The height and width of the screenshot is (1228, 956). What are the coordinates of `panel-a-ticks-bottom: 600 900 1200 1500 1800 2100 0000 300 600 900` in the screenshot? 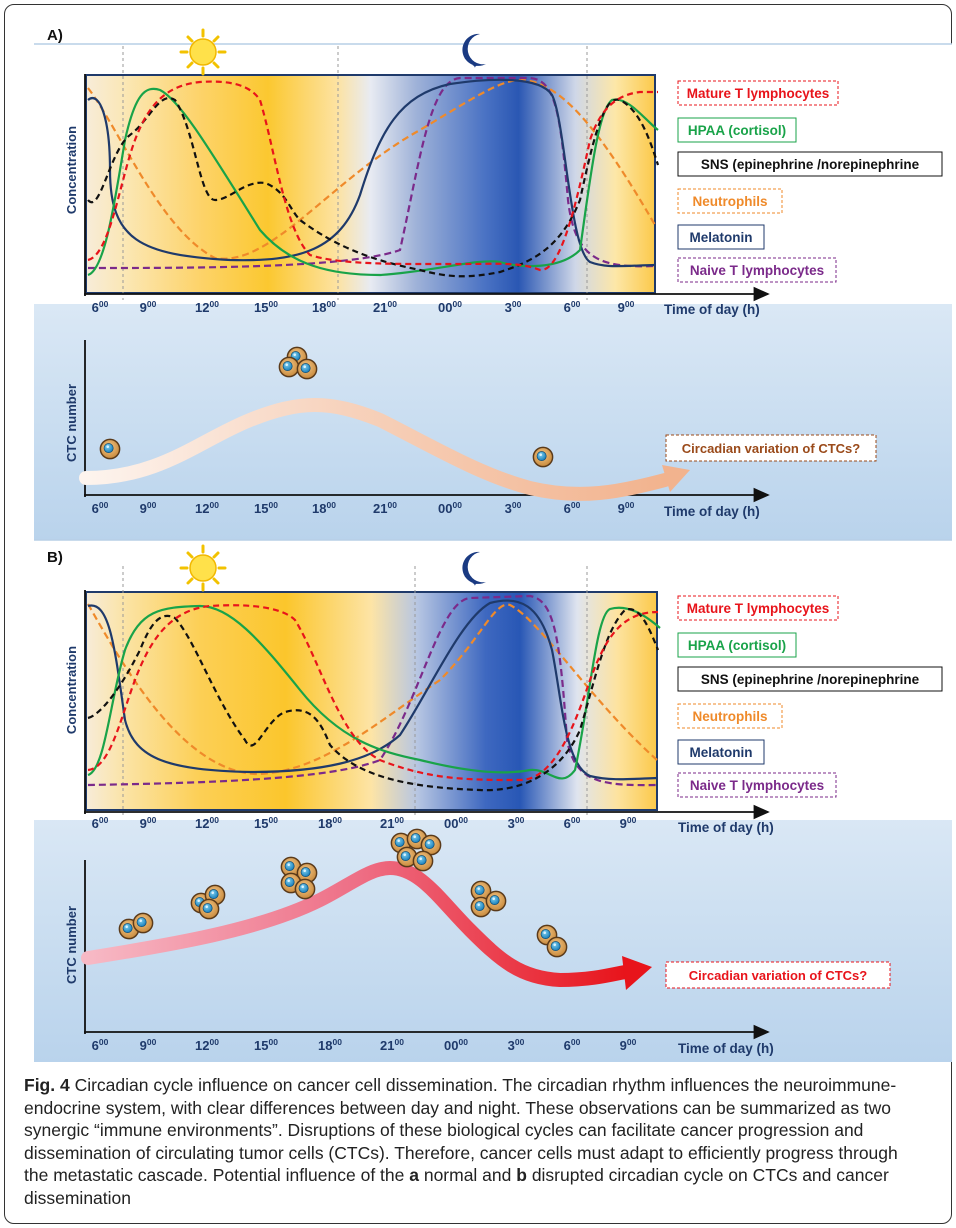 It's located at (363, 508).